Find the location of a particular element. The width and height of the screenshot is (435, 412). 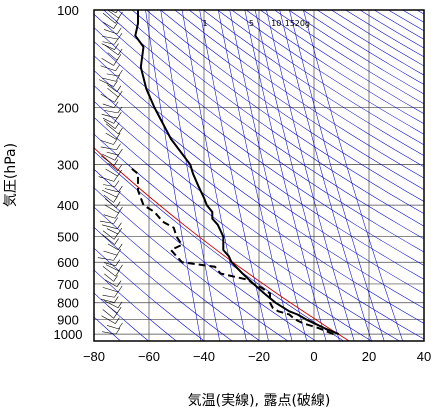

y-tick-label: 200 is located at coordinates (68, 108).